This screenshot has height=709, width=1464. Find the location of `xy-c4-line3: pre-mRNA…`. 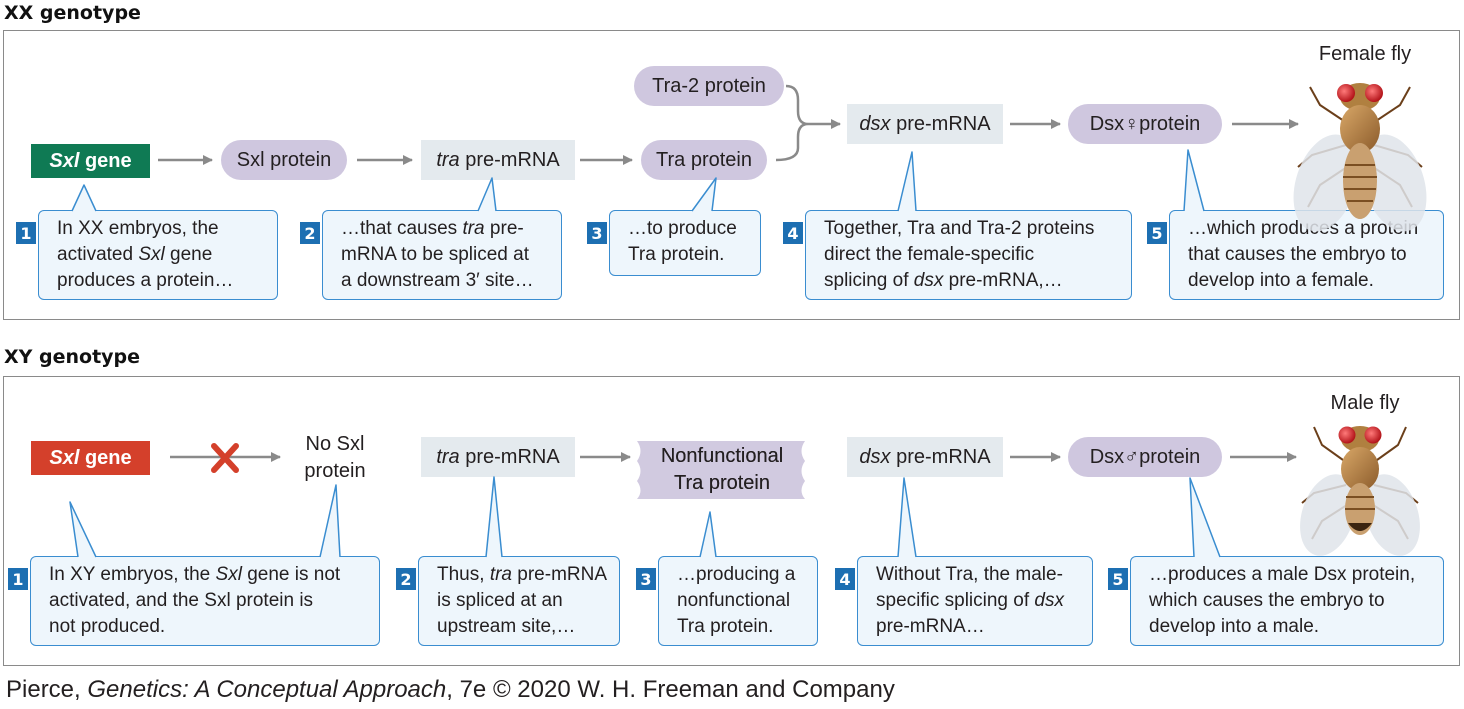

xy-c4-line3: pre-mRNA… is located at coordinates (930, 626).